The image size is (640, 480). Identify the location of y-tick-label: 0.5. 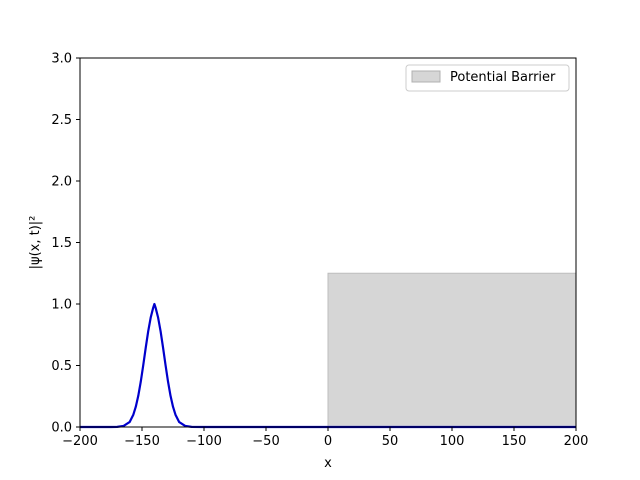
(61, 366).